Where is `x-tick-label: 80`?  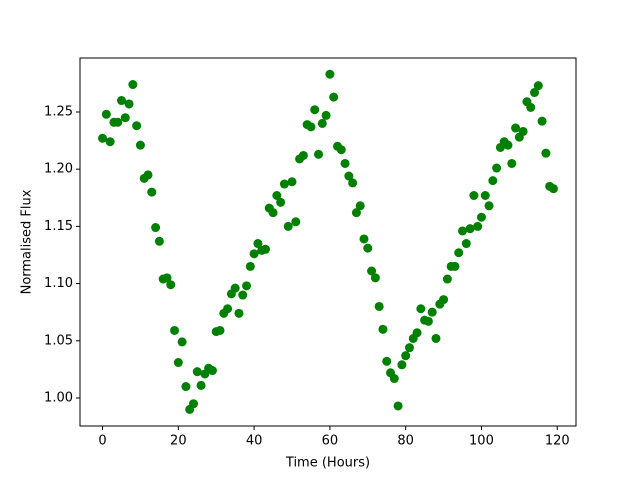
x-tick-label: 80 is located at coordinates (405, 441).